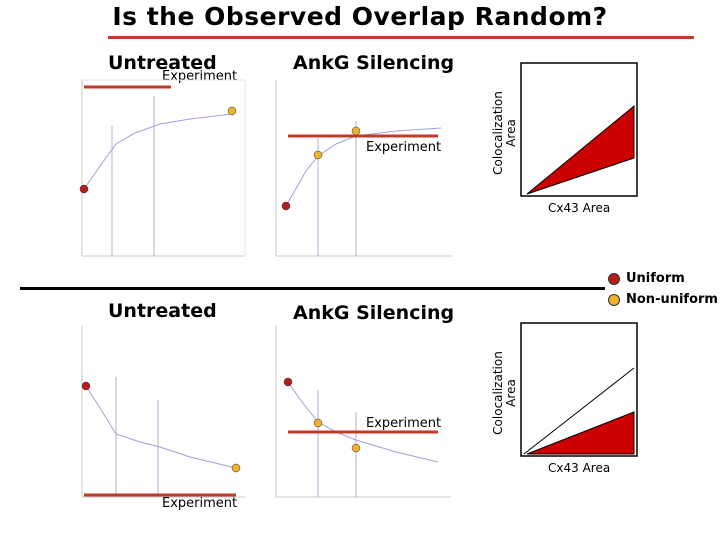  I want to click on top-right-uniform-point, so click(286, 206).